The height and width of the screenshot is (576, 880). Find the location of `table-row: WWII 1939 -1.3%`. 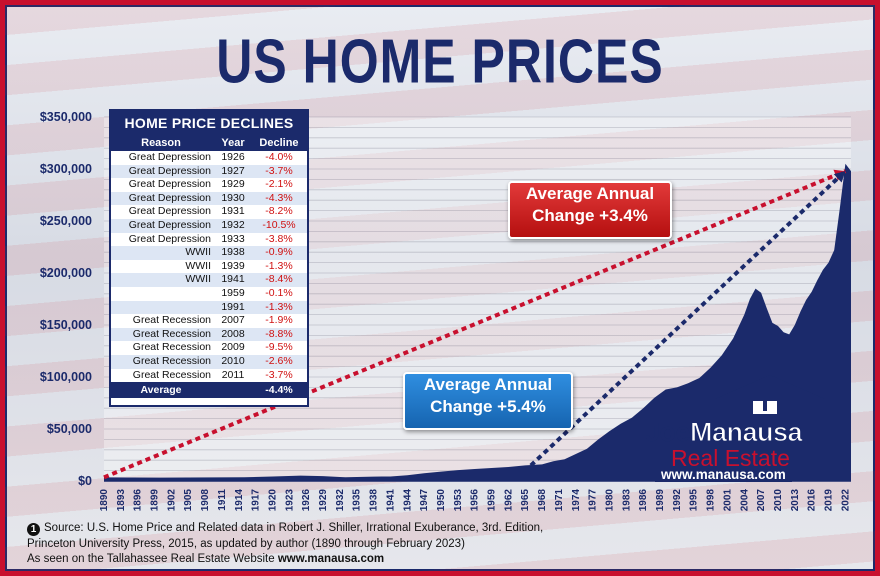

table-row: WWII 1939 -1.3% is located at coordinates (209, 267).